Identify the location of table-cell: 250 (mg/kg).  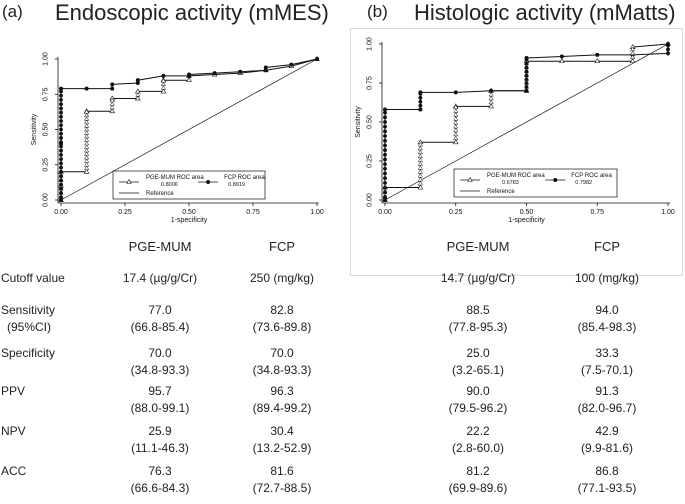
(282, 278).